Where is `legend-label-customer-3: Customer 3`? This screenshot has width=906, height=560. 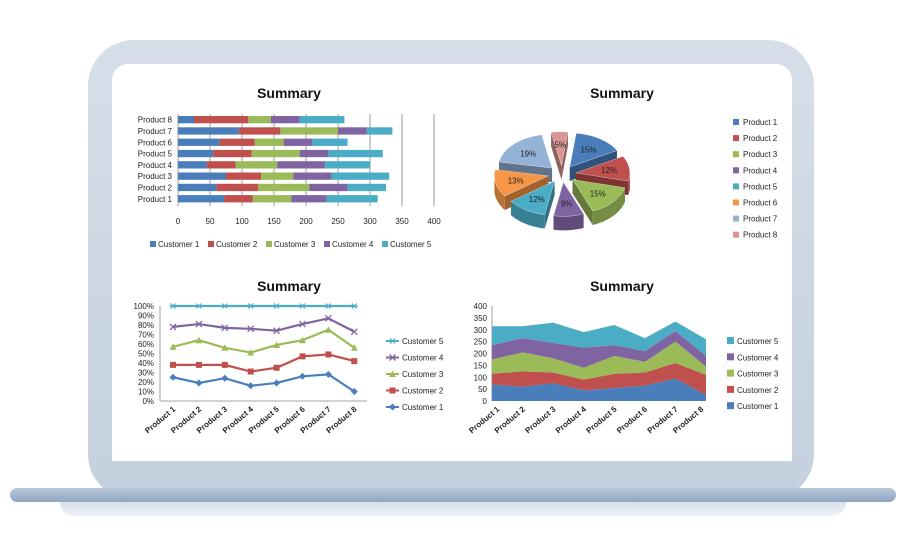
legend-label-customer-3: Customer 3 is located at coordinates (295, 244).